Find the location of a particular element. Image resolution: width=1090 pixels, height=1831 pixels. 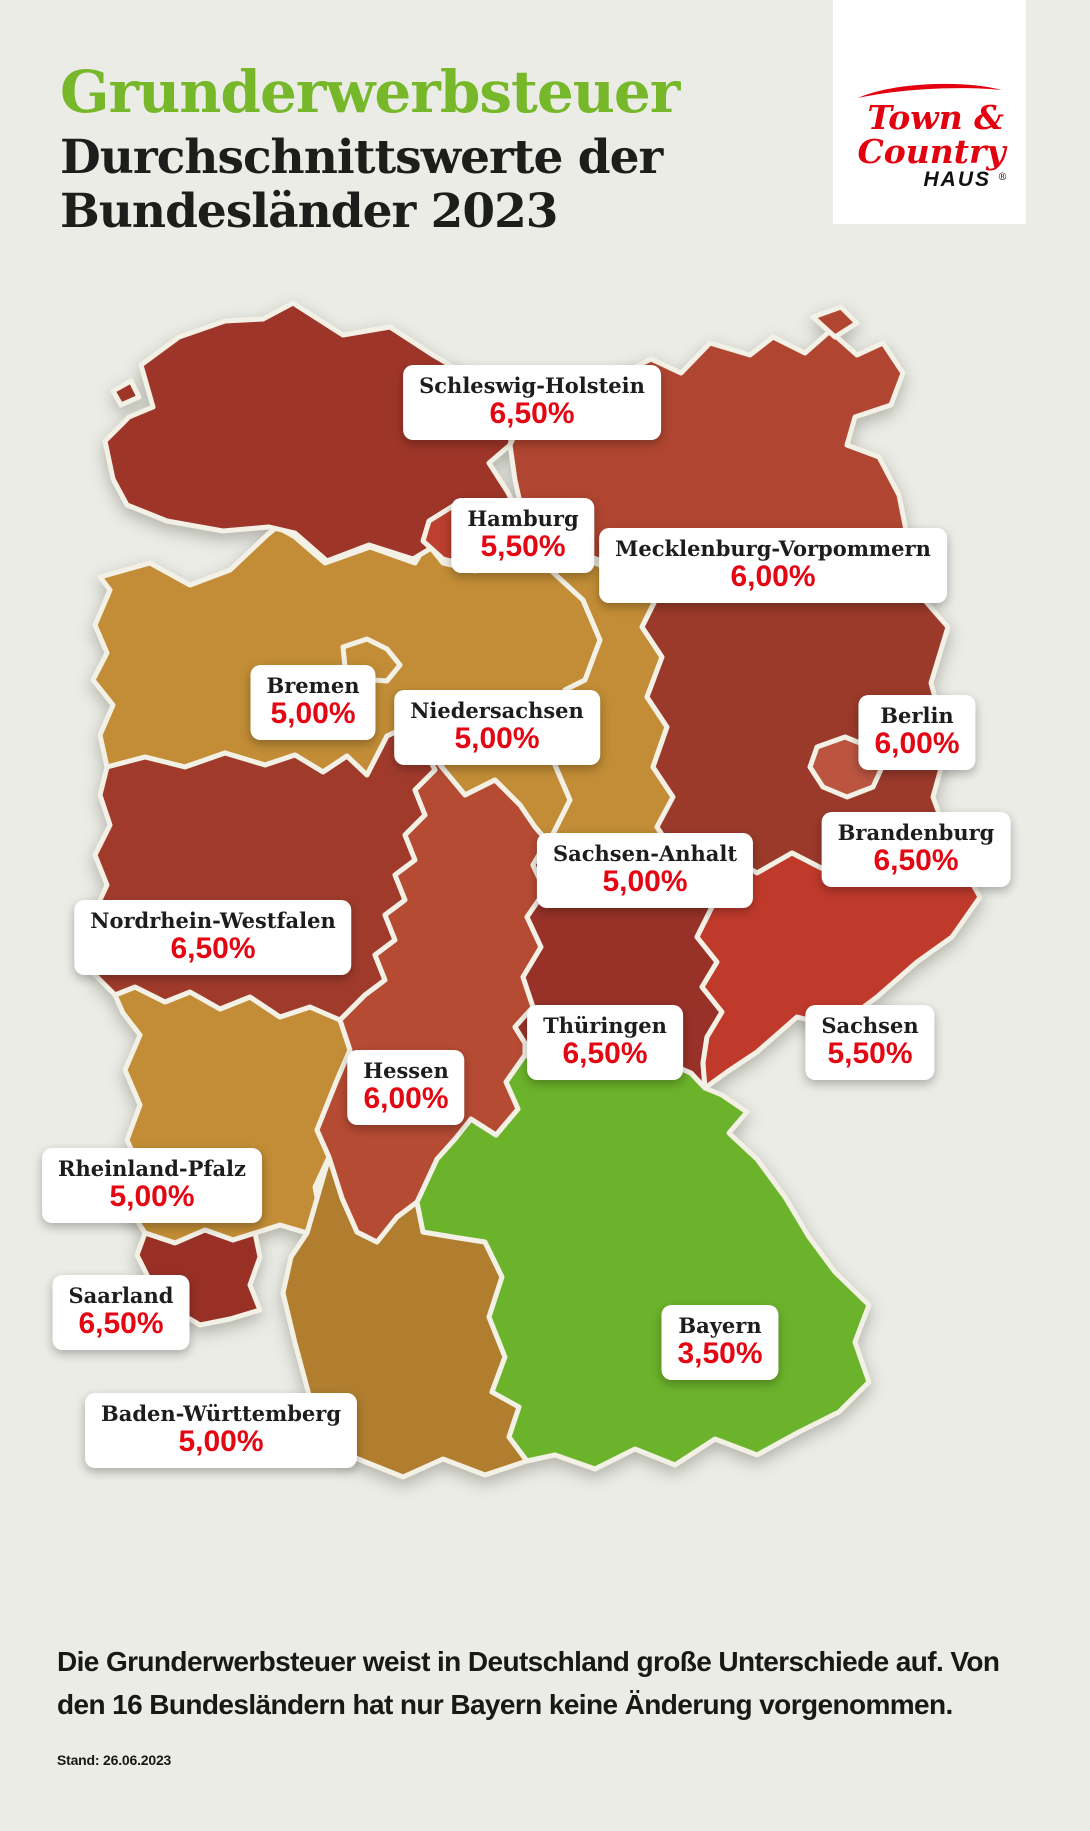

state-label-sachsen: Sachsen 5,50% is located at coordinates (870, 1042).